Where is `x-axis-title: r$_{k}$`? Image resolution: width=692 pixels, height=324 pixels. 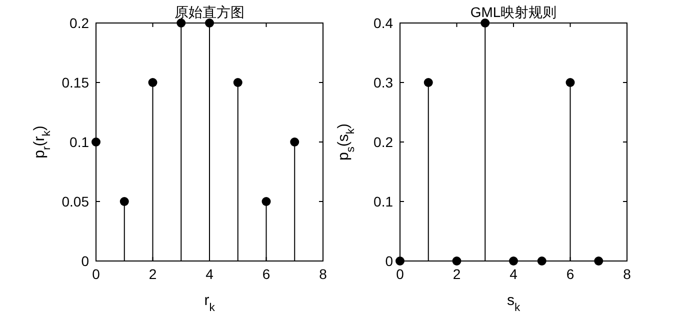 x-axis-title: r$_{k}$ is located at coordinates (210, 303).